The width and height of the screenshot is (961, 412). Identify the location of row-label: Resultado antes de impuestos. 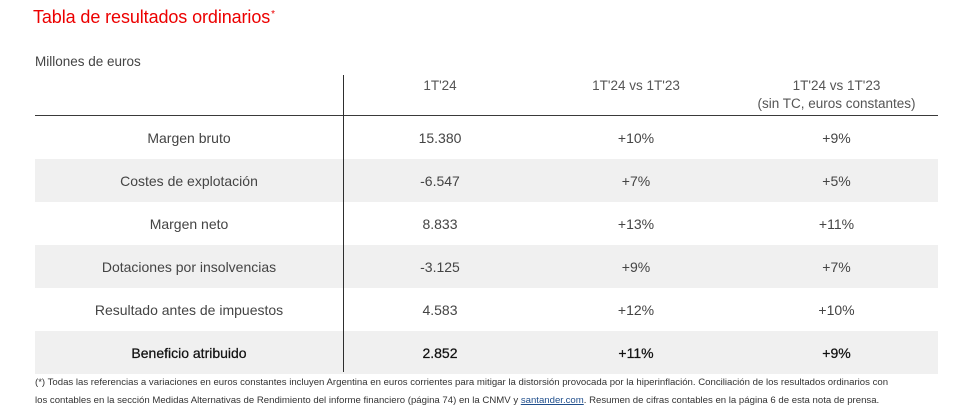
(189, 309).